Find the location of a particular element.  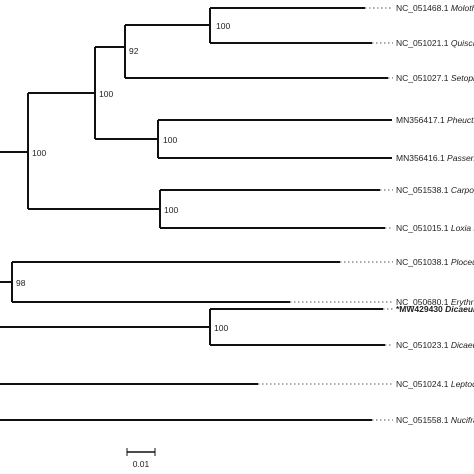

support-label: 98 is located at coordinates (21, 283).